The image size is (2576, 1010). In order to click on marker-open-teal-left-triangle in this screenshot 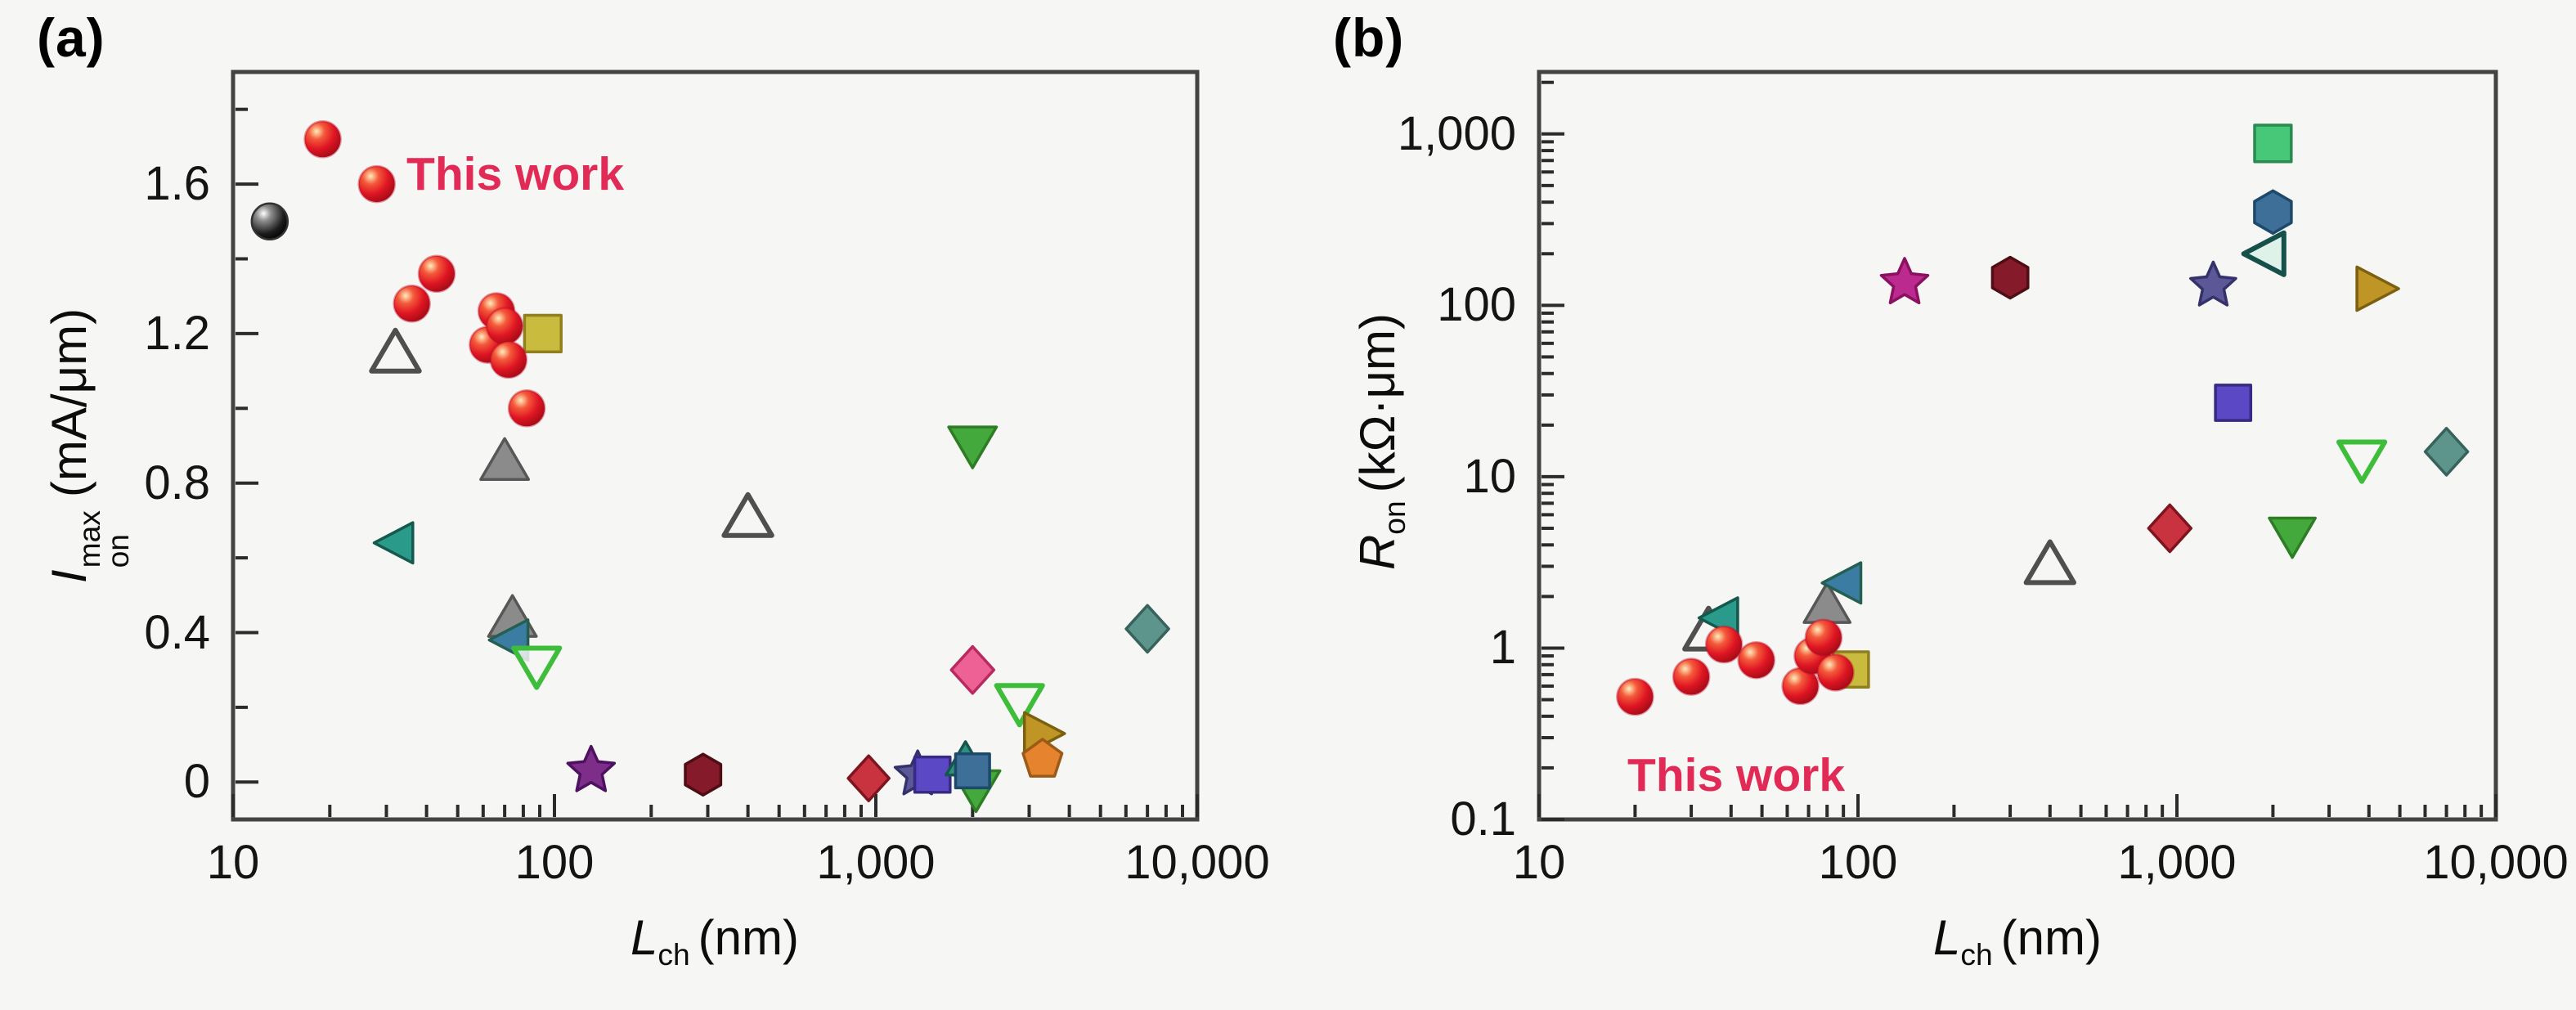, I will do `click(2264, 253)`.